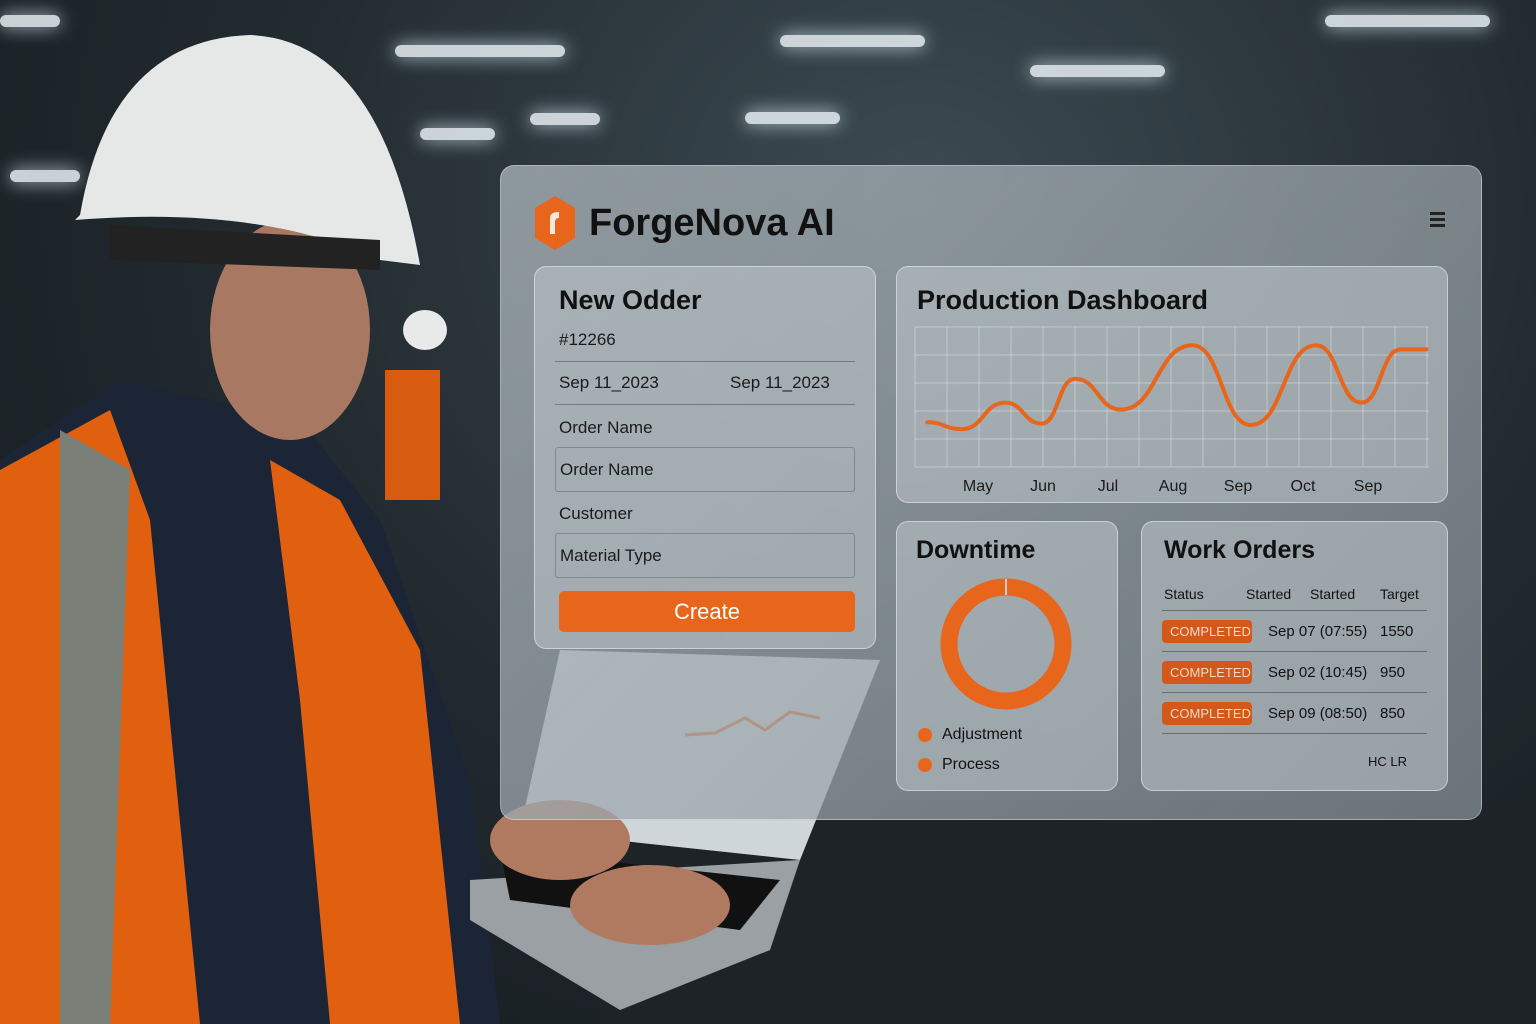 This screenshot has height=1024, width=1536. I want to click on downtime-donut-chart, so click(1006, 644).